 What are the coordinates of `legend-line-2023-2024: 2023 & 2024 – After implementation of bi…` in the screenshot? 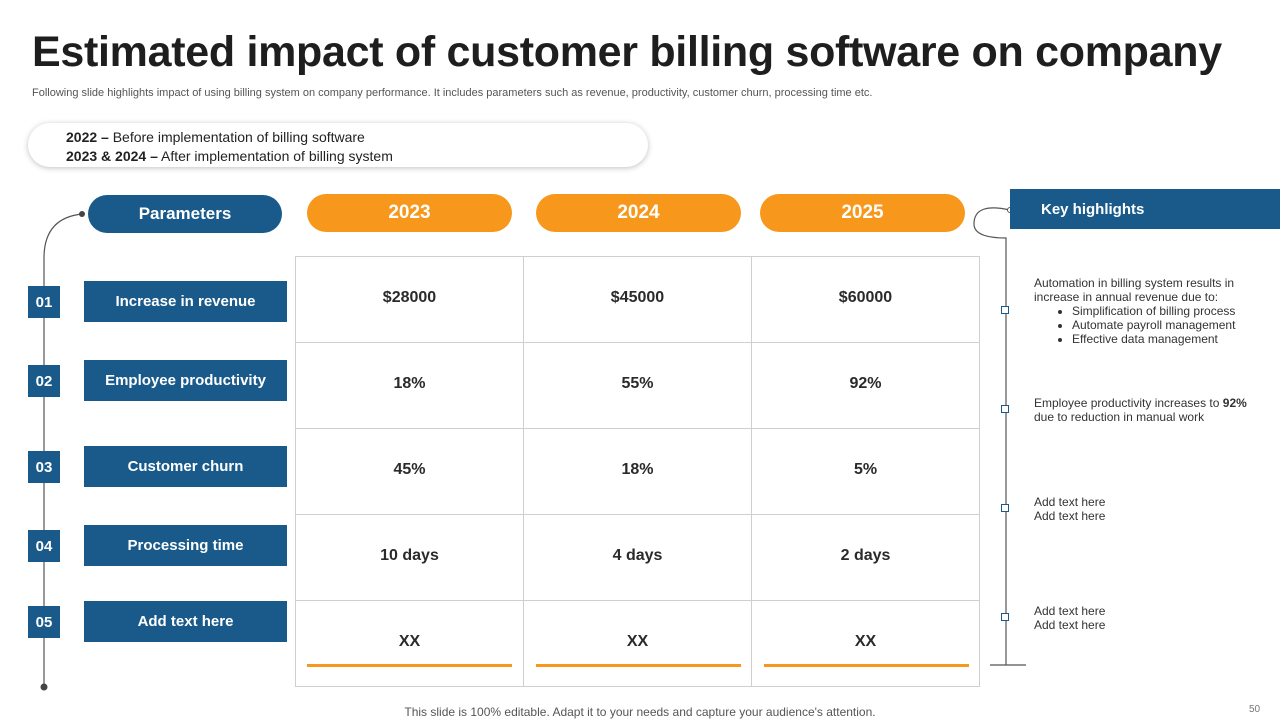 It's located at (229, 156).